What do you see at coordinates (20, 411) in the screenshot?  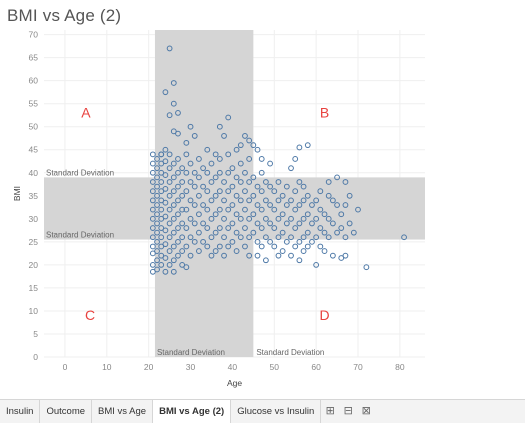 I see `tab-insulin: Insulin` at bounding box center [20, 411].